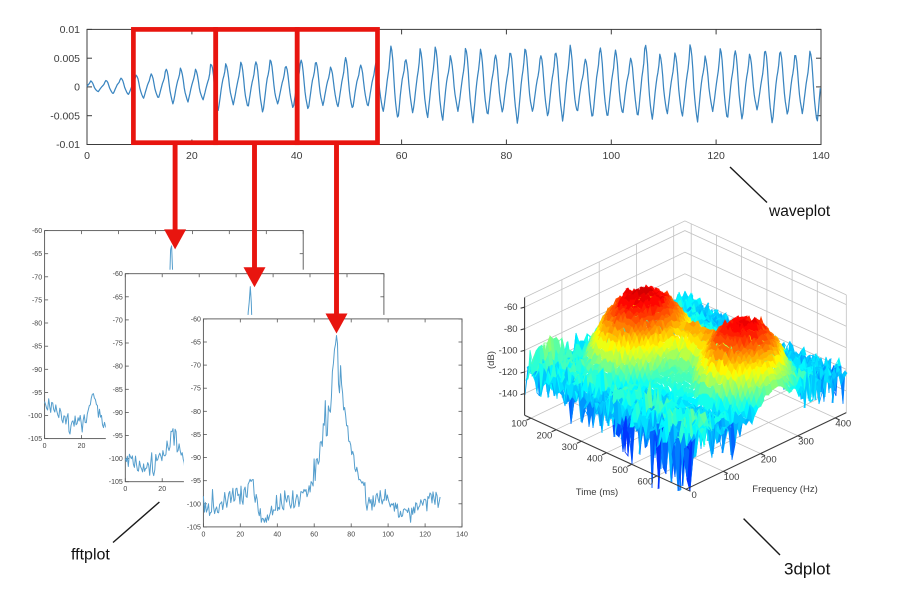  Describe the element at coordinates (799, 211) in the screenshot. I see `svg-text: waveplot` at that location.